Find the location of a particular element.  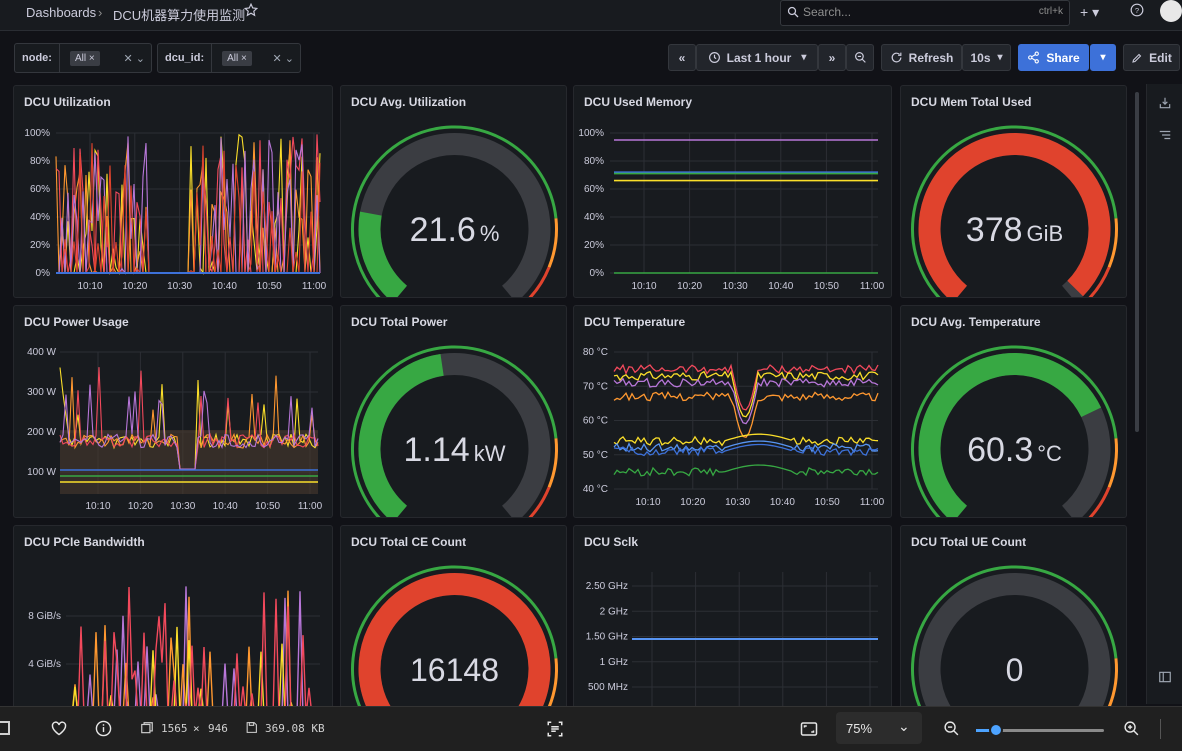

breadcrumb-dashboards: Dashboards is located at coordinates (61, 12).